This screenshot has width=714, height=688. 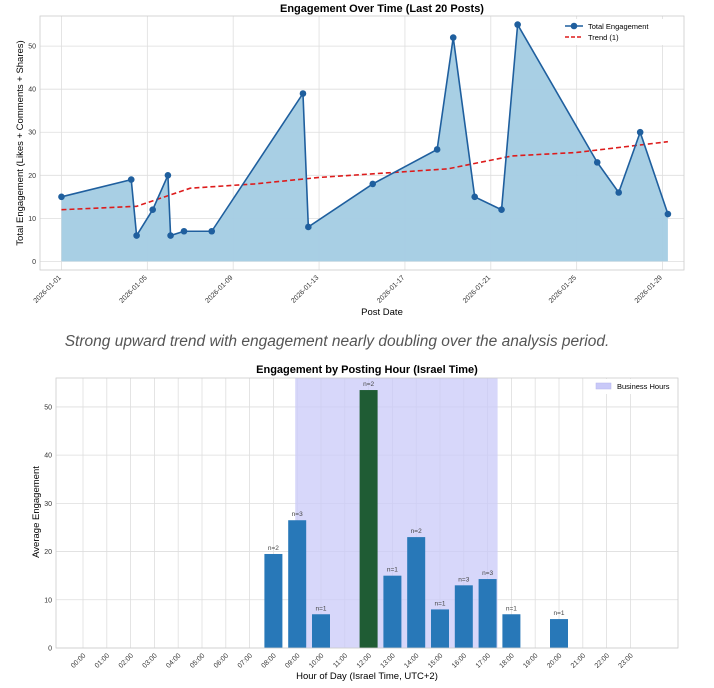 I want to click on chart1-ytick-label: 20, so click(x=32, y=176).